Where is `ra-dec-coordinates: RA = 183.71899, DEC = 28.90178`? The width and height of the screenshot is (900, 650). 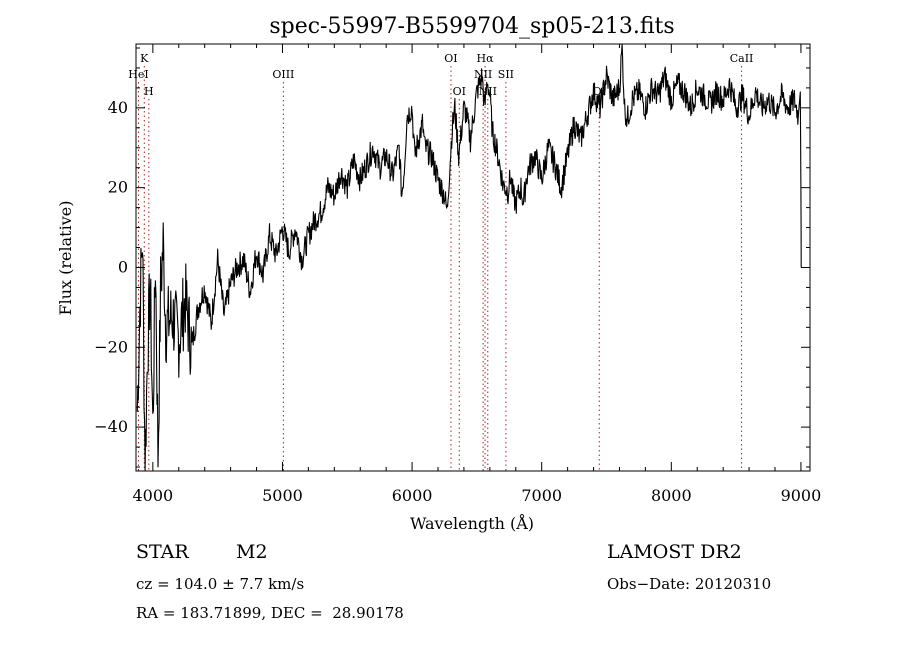 ra-dec-coordinates: RA = 183.71899, DEC = 28.90178 is located at coordinates (270, 613).